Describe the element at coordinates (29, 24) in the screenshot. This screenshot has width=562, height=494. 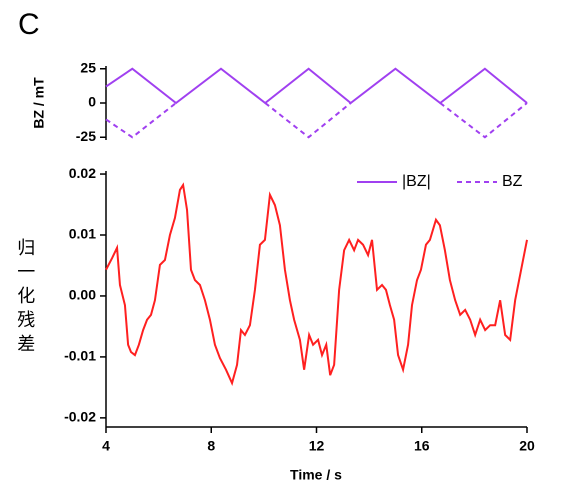
I see `panel-label: C` at that location.